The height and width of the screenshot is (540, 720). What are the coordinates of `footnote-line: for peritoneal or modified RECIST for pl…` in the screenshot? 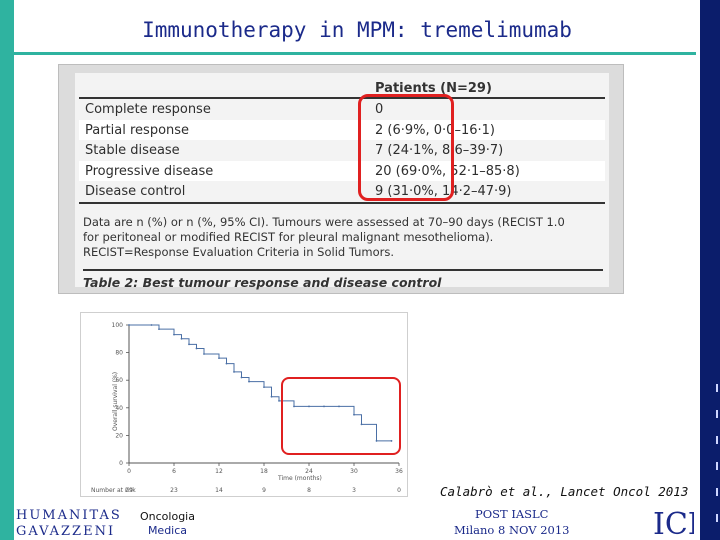 It's located at (288, 237).